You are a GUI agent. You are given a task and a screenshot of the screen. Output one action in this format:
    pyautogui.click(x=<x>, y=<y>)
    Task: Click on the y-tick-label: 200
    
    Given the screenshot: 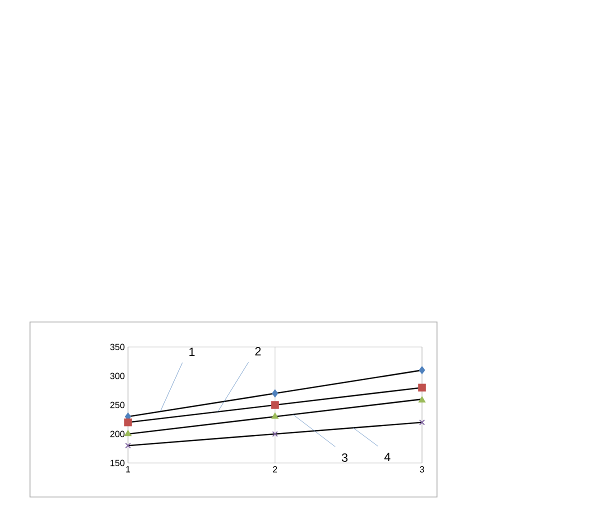 What is the action you would take?
    pyautogui.click(x=117, y=434)
    